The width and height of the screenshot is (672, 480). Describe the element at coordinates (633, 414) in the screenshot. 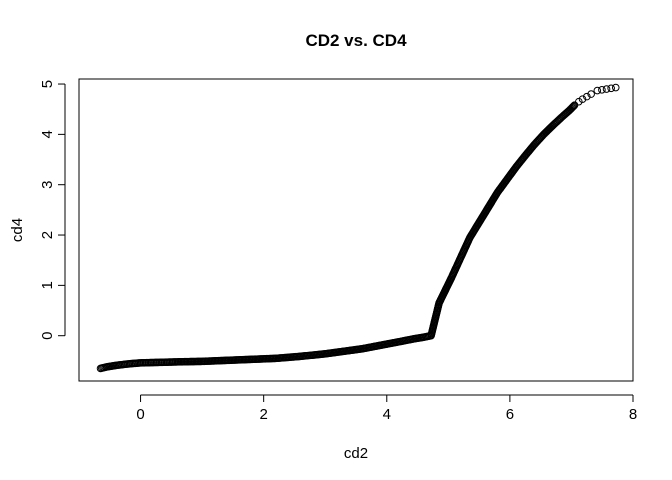

I see `x-tick-label: 8` at that location.